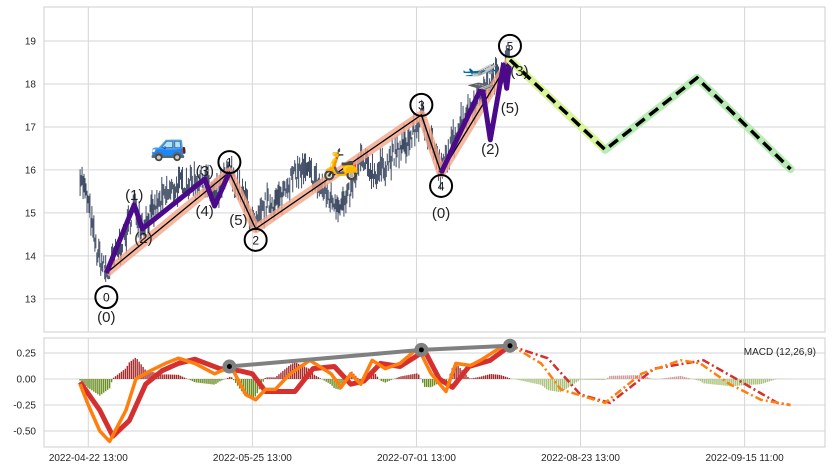 This screenshot has height=476, width=832. Describe the element at coordinates (510, 108) in the screenshot. I see `sub-wave-label: (5)` at that location.